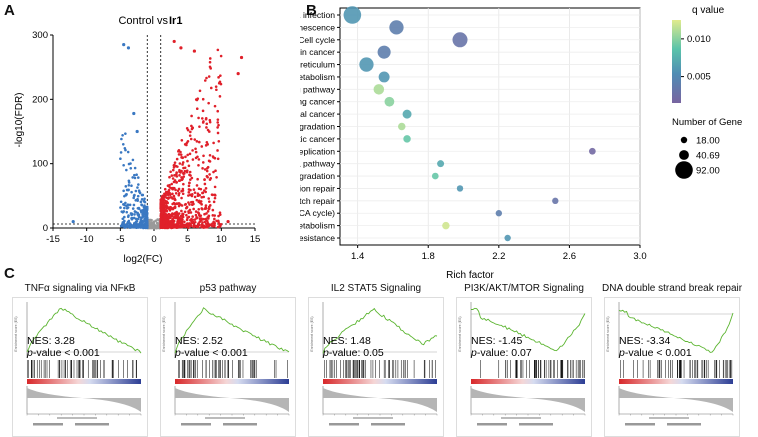  What do you see at coordinates (357, 256) in the screenshot?
I see `kegg-x-tick-label: 1.4` at bounding box center [357, 256].